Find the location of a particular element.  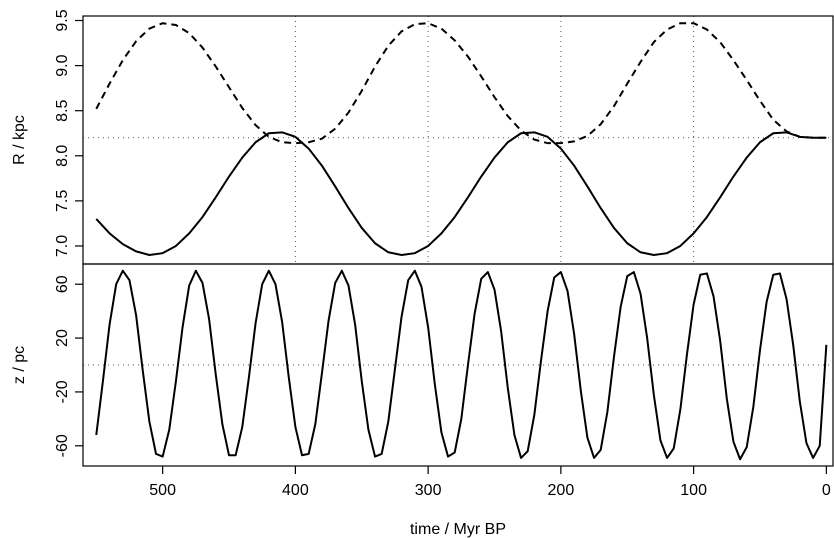

bottom-xtick-label-4: 100 is located at coordinates (693, 490).